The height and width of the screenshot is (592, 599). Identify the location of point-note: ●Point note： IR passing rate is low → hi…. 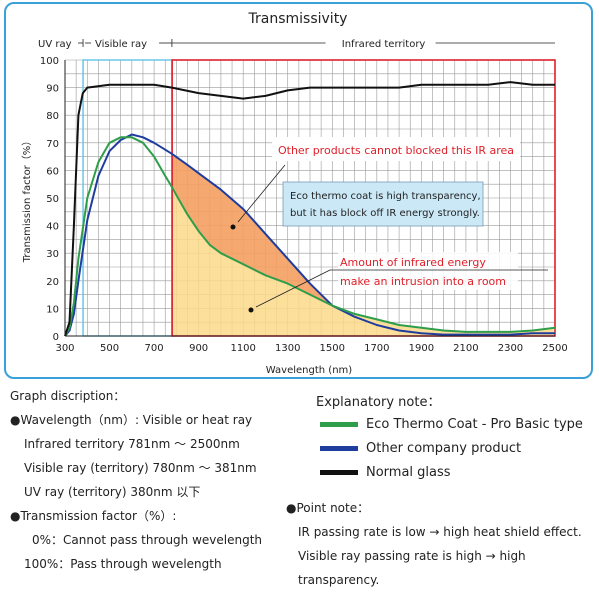
(442, 544).